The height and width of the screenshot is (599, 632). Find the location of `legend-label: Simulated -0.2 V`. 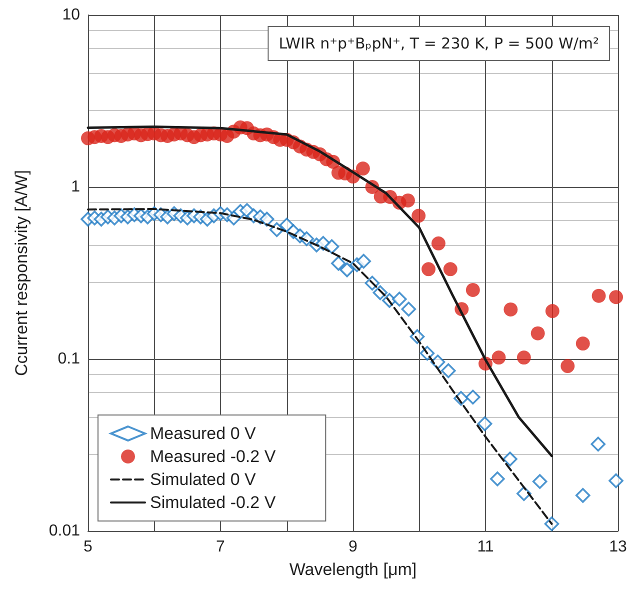

legend-label: Simulated -0.2 V is located at coordinates (213, 502).